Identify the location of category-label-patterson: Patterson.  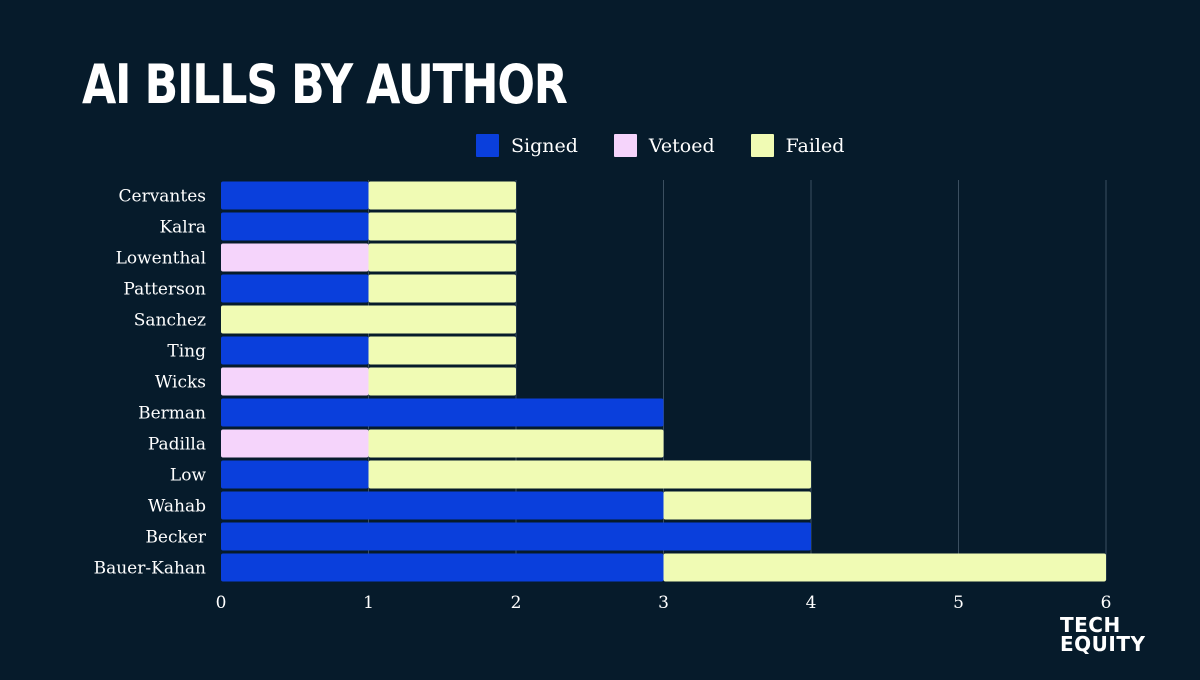
(164, 290).